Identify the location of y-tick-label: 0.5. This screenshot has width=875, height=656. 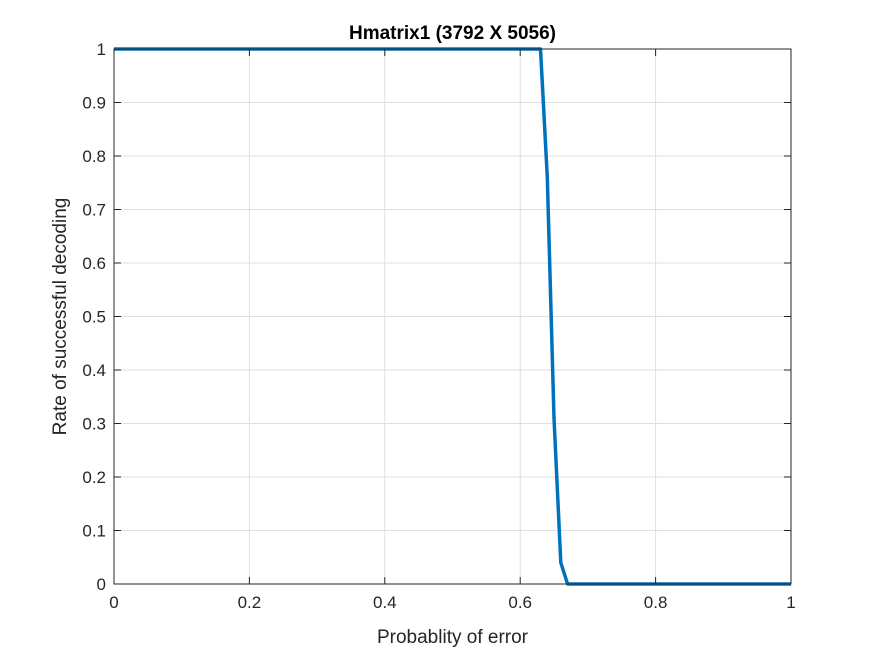
(94, 317).